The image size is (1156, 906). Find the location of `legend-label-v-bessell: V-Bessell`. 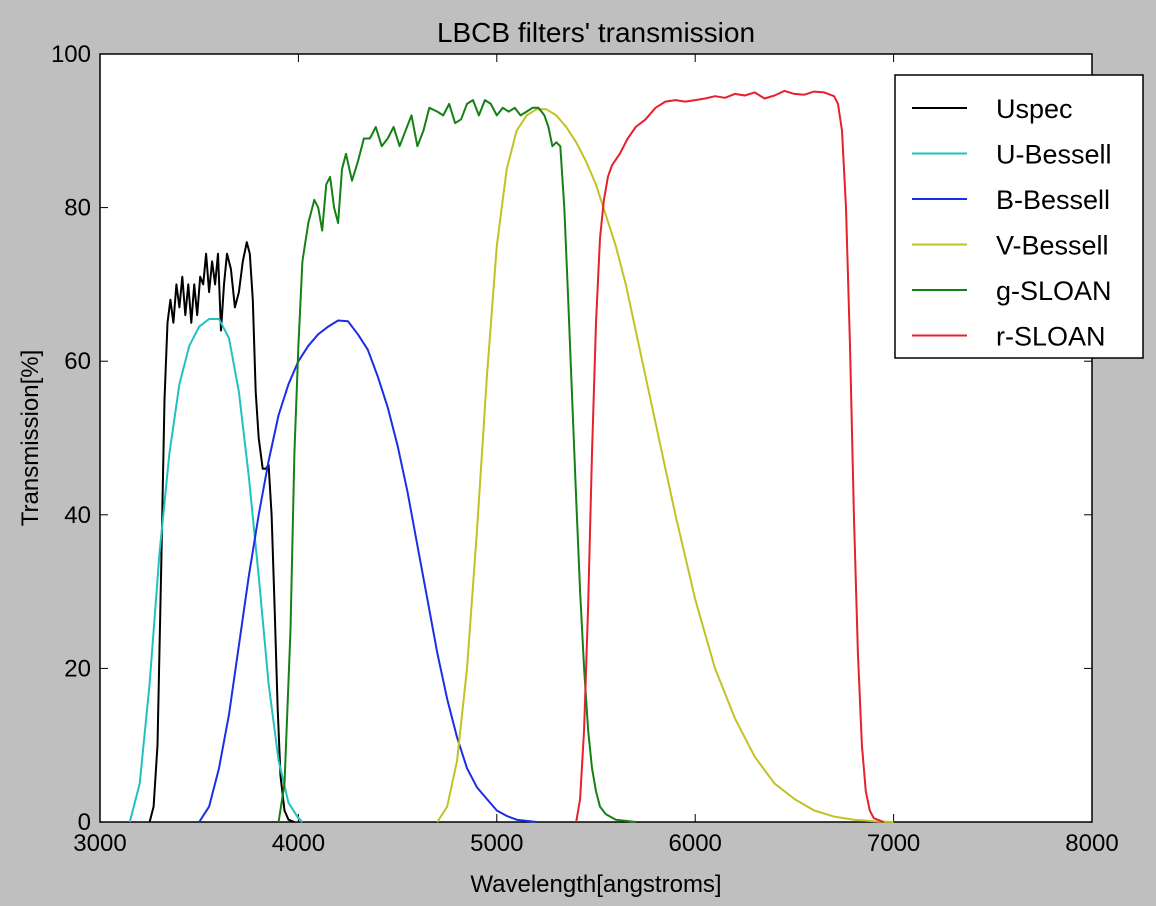

legend-label-v-bessell: V-Bessell is located at coordinates (1052, 246).